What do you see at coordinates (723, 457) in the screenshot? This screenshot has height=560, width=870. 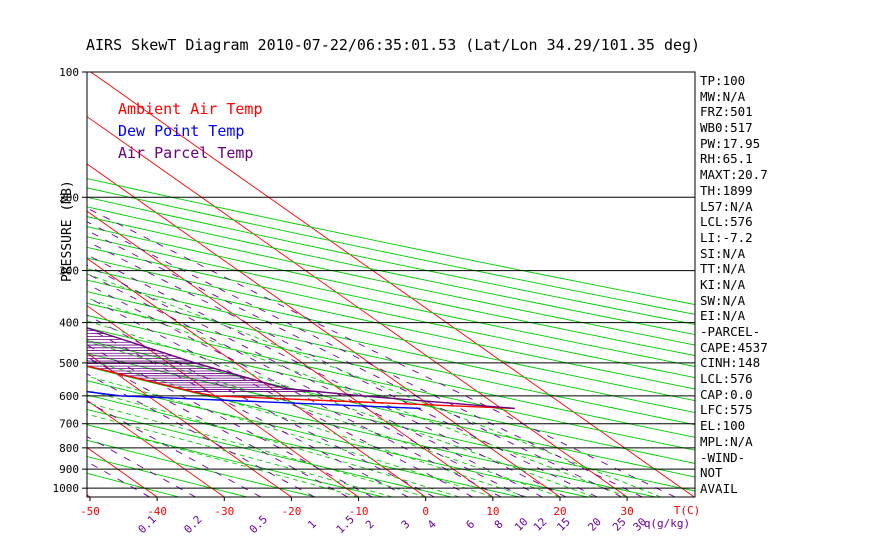 I see `index-wind-header: -WIND-` at bounding box center [723, 457].